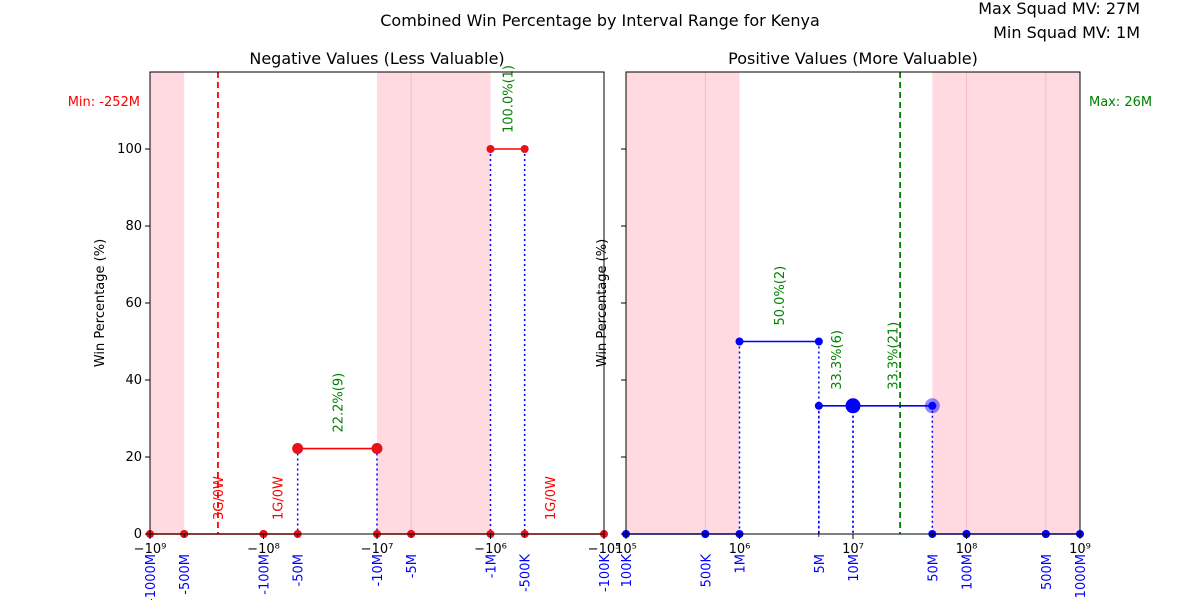 The height and width of the screenshot is (600, 1200). I want to click on neg-x-interval-label: -500M, so click(185, 574).